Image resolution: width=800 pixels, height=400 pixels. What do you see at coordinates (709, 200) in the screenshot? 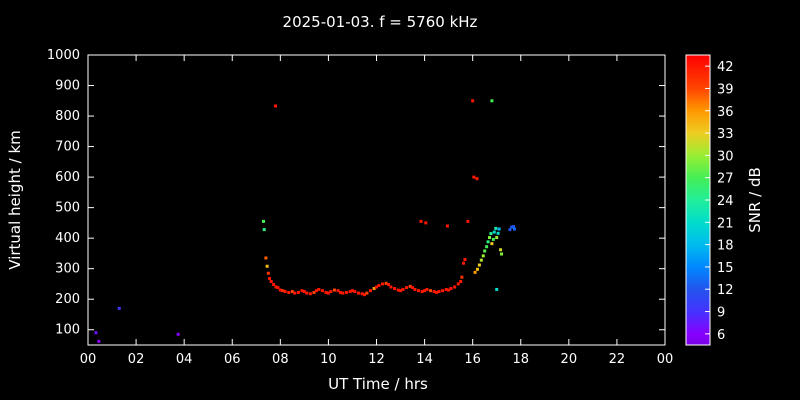
I see `colorbar: 6 9 12 15 18 21 24 27 30 33 36 39 42` at bounding box center [709, 200].